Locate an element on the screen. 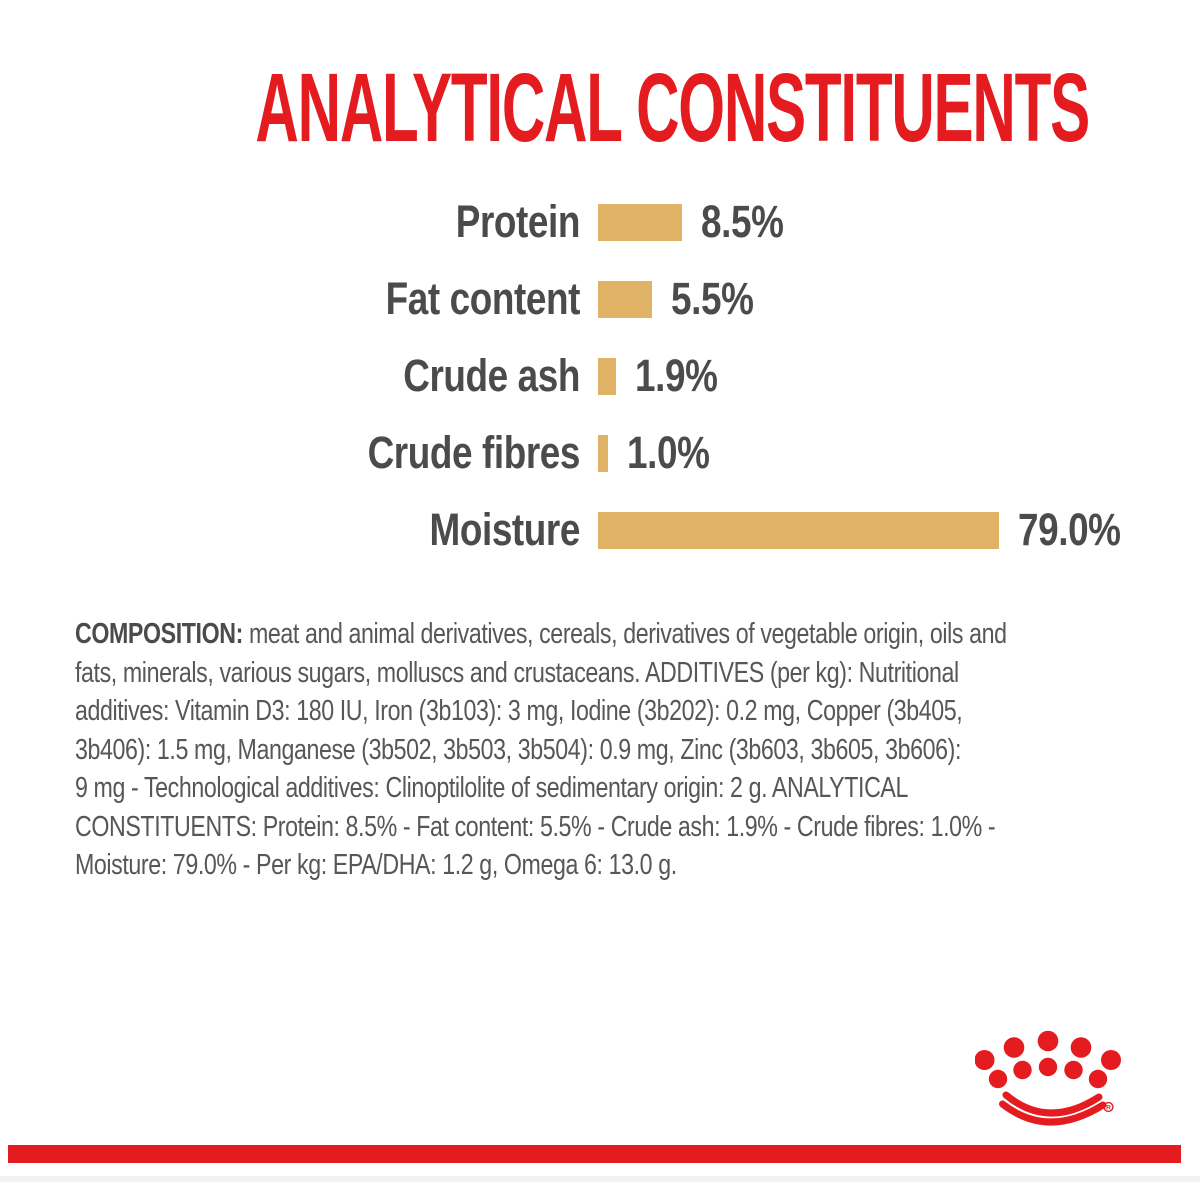 This screenshot has width=1200, height=1182. bar-label: Crude ash is located at coordinates (491, 375).